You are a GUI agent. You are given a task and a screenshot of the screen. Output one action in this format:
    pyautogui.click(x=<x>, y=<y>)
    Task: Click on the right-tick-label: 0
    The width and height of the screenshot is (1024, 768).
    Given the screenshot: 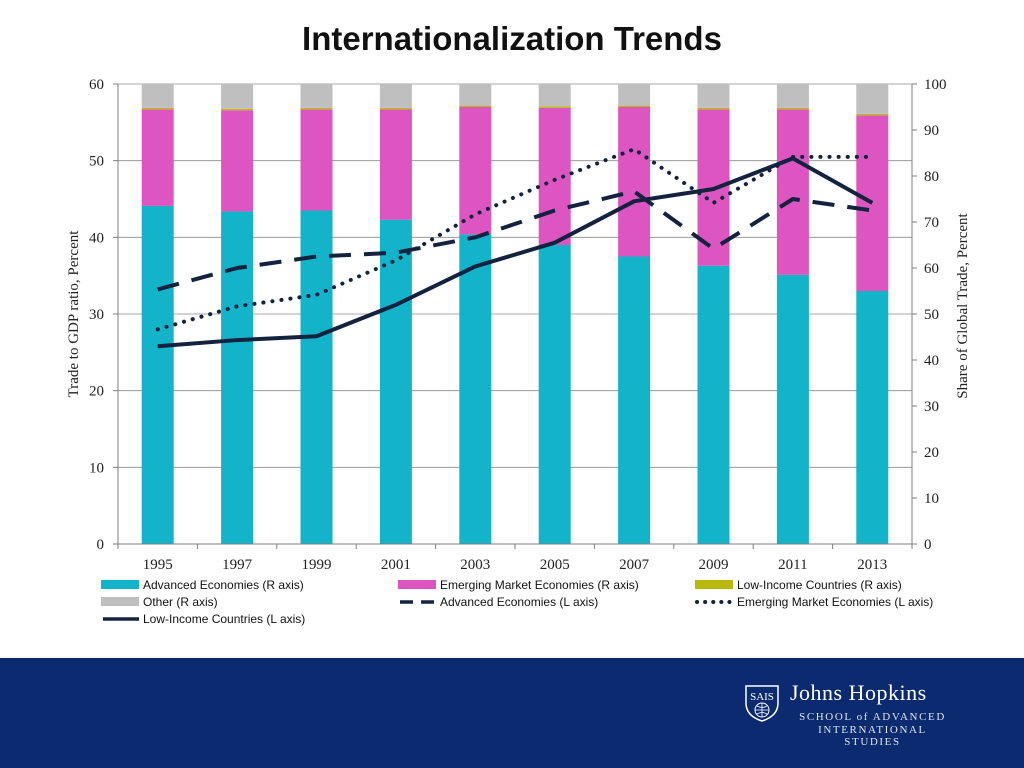 What is the action you would take?
    pyautogui.click(x=928, y=545)
    